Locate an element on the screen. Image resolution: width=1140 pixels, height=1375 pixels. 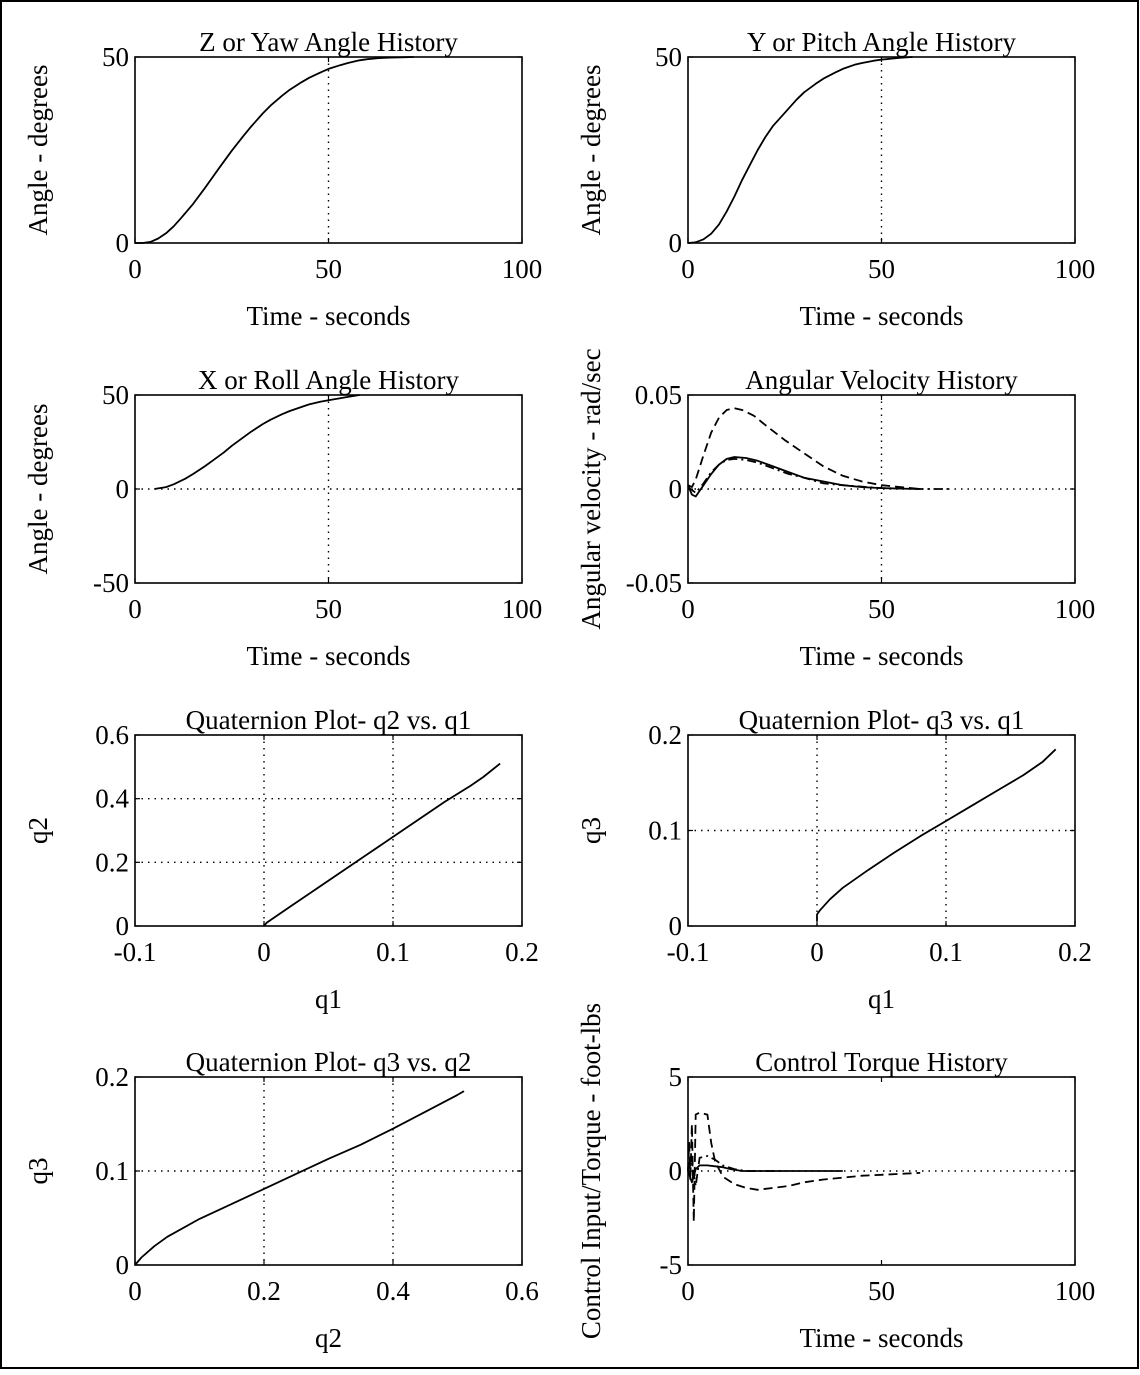
x-tick-label: 0.4 is located at coordinates (393, 1291).